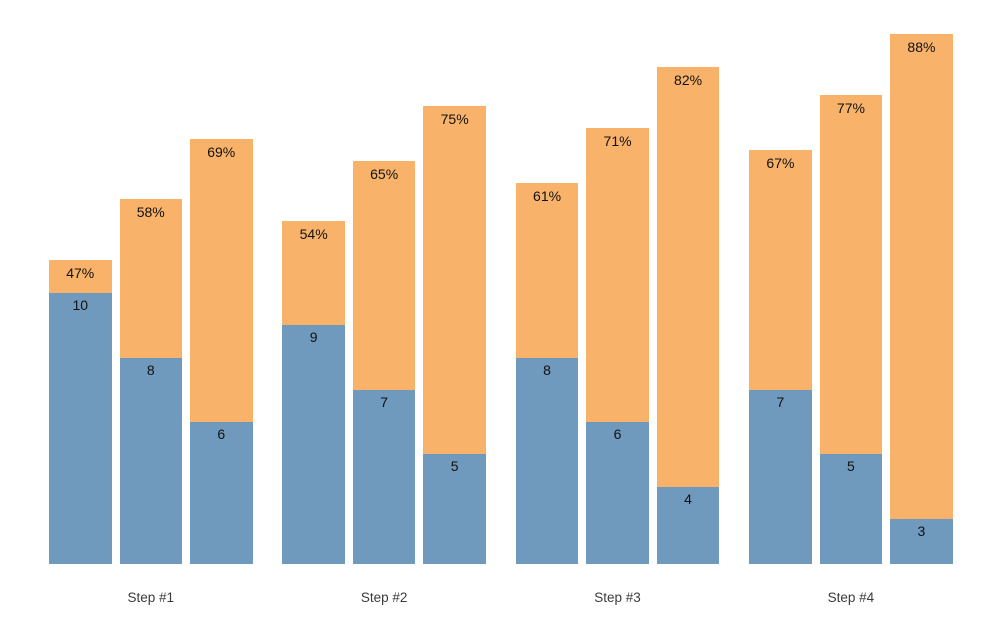 The image size is (1000, 618). What do you see at coordinates (688, 80) in the screenshot?
I see `percent-label: 82%` at bounding box center [688, 80].